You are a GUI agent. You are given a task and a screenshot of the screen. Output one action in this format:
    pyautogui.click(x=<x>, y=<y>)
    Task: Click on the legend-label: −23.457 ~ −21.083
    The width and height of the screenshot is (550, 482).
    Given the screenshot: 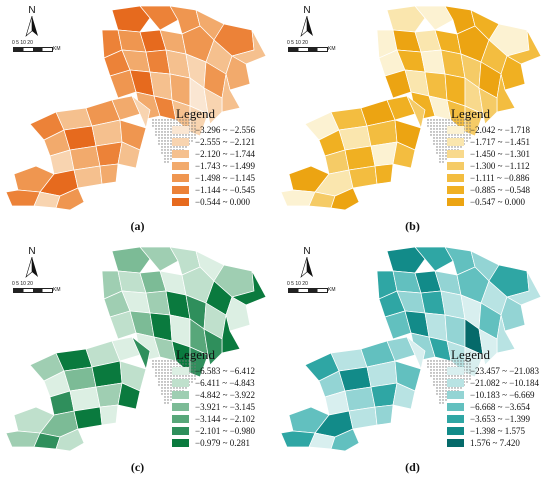 What is the action you would take?
    pyautogui.click(x=505, y=371)
    